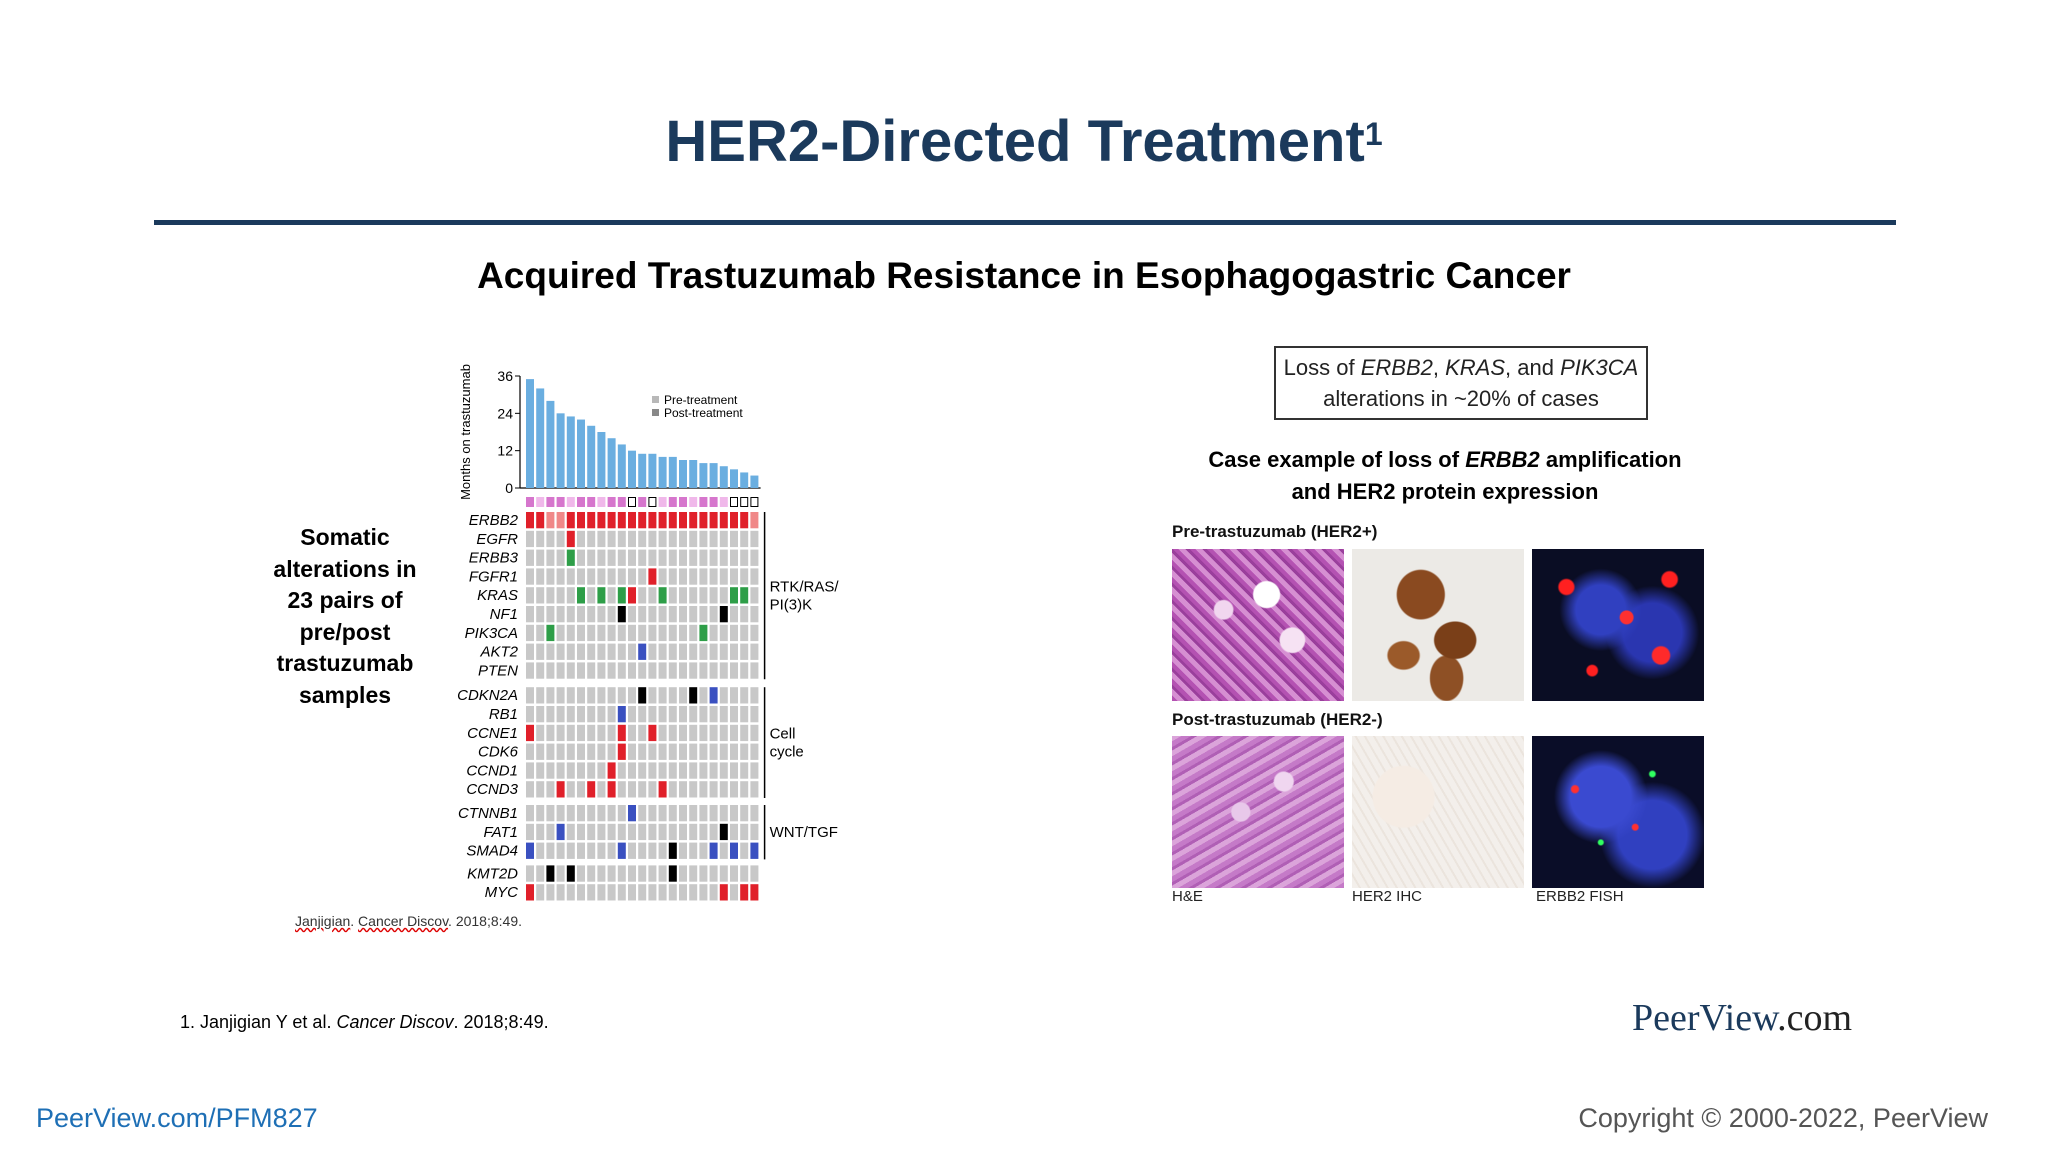  I want to click on caption-fish: ERBB2 FISH, so click(1580, 896).